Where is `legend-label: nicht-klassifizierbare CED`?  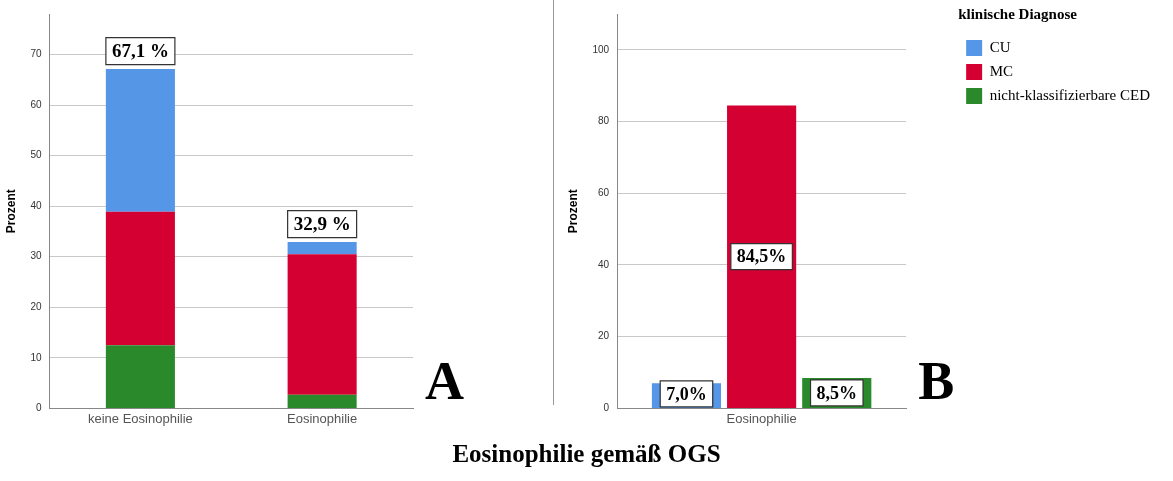 legend-label: nicht-klassifizierbare CED is located at coordinates (1070, 94).